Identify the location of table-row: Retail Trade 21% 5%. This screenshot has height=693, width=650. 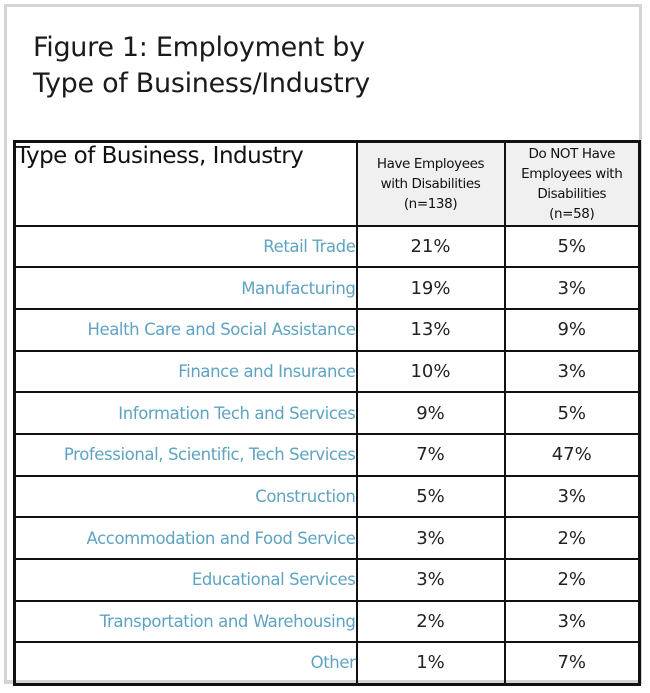
(327, 246).